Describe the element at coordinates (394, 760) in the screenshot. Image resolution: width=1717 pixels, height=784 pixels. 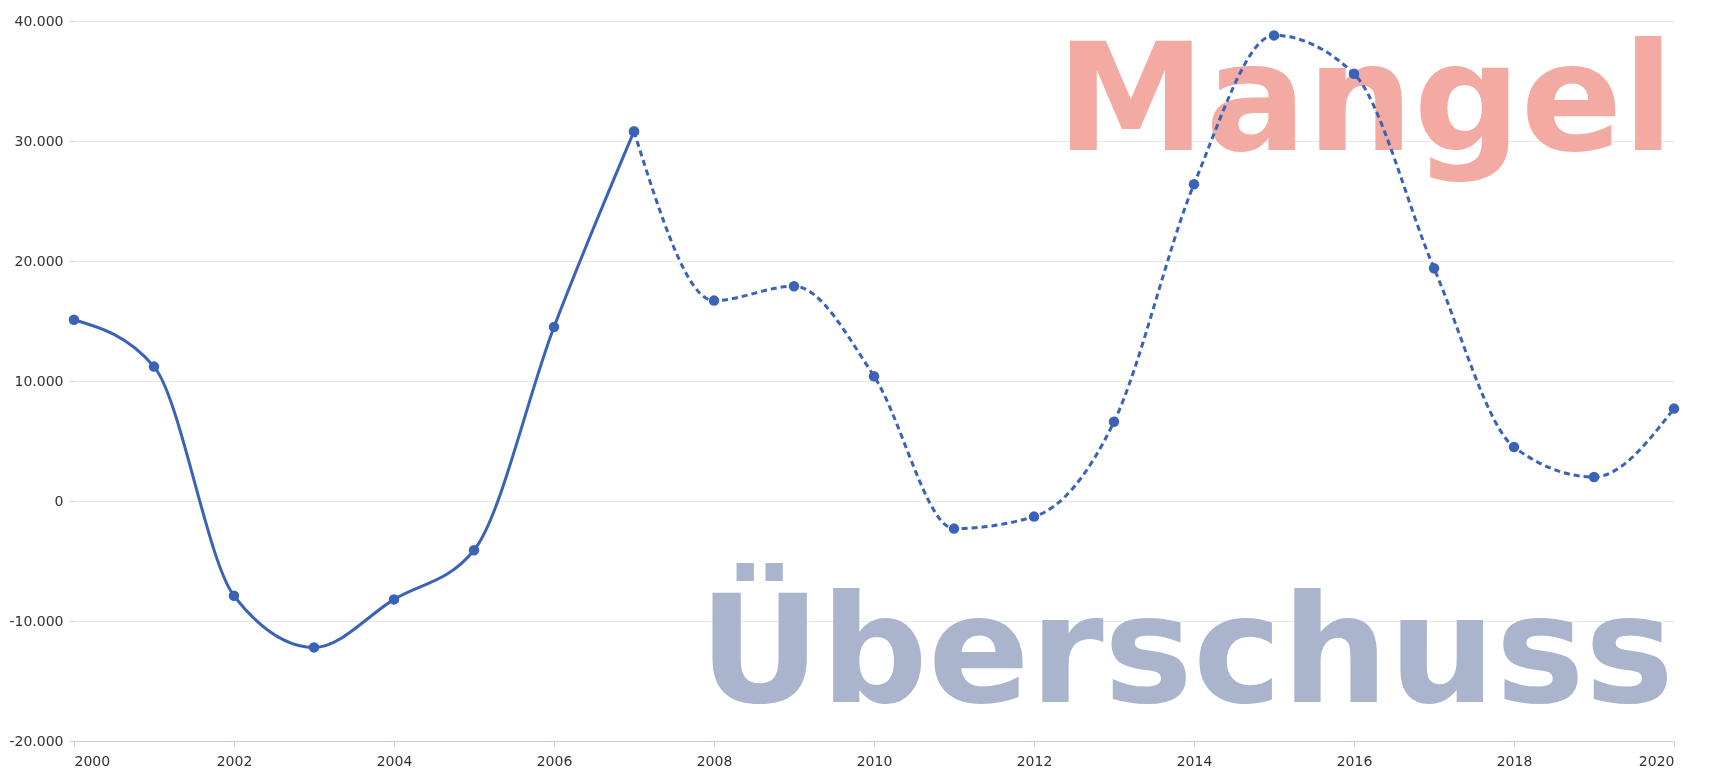
I see `x-tick-label: 2004` at that location.